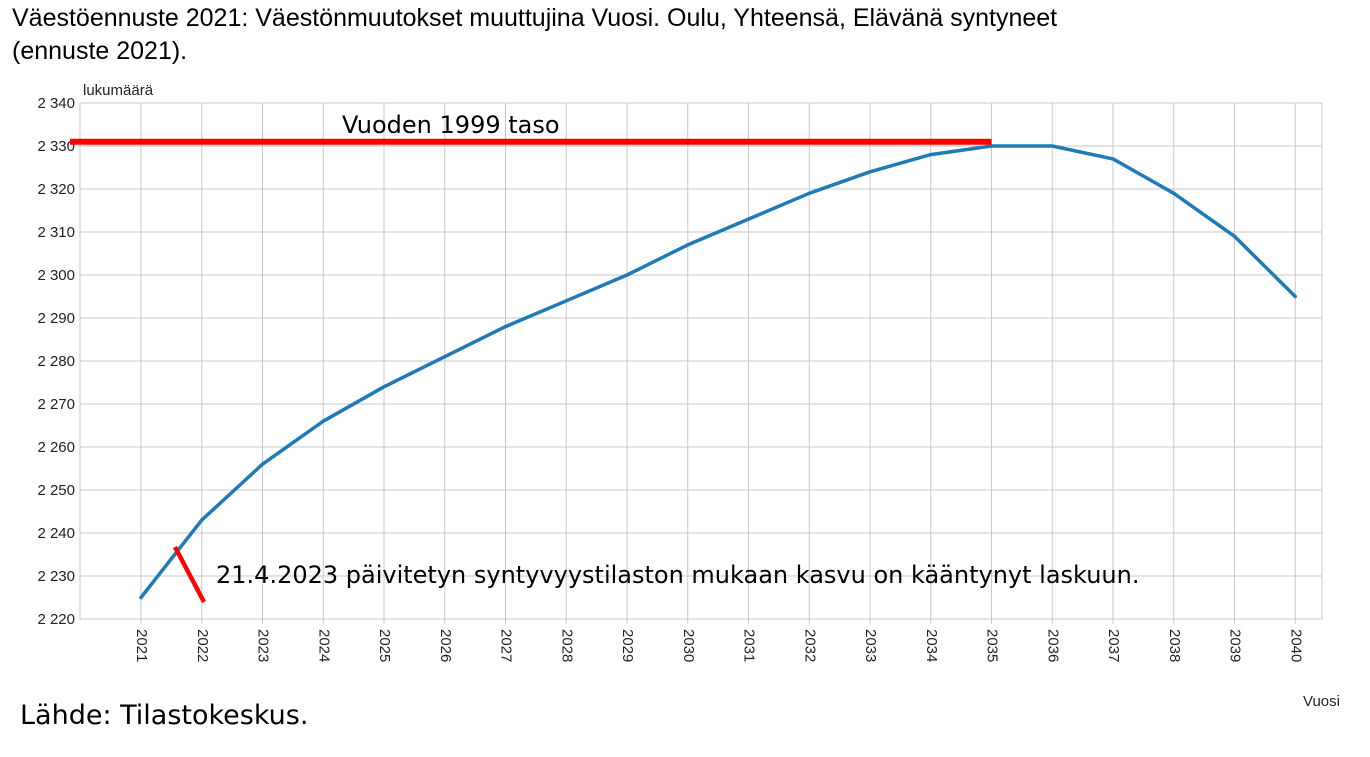 This screenshot has height=757, width=1370. Describe the element at coordinates (445, 645) in the screenshot. I see `x-tick-label: 2026` at that location.